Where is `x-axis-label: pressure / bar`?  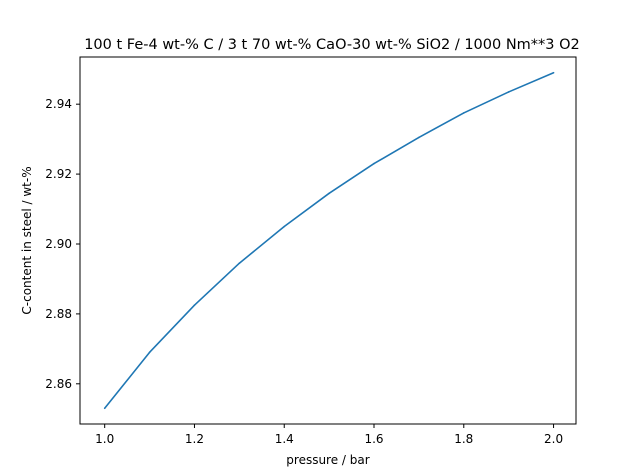
x-axis-label: pressure / bar is located at coordinates (327, 460).